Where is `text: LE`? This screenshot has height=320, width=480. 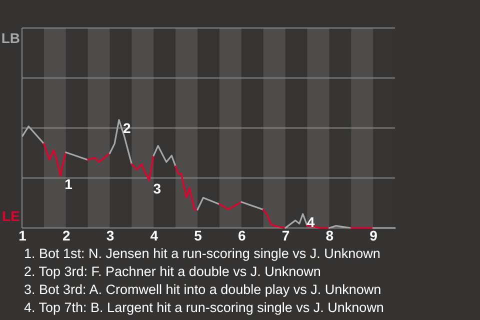
text: LE is located at coordinates (11, 216).